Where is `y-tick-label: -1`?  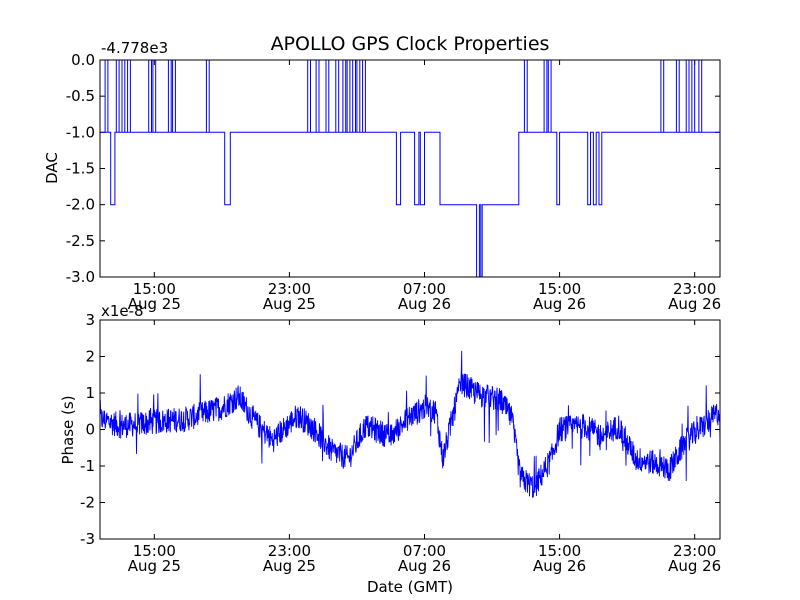 y-tick-label: -1 is located at coordinates (87, 466).